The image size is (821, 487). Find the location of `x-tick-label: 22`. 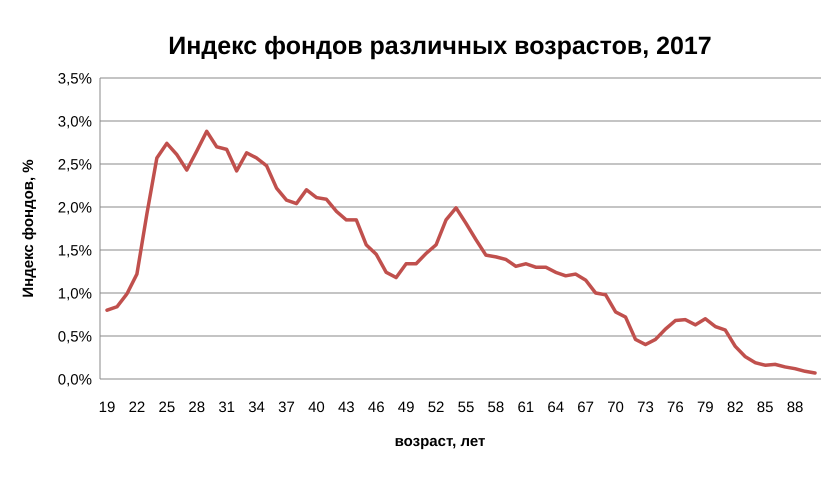

x-tick-label: 22 is located at coordinates (137, 407).